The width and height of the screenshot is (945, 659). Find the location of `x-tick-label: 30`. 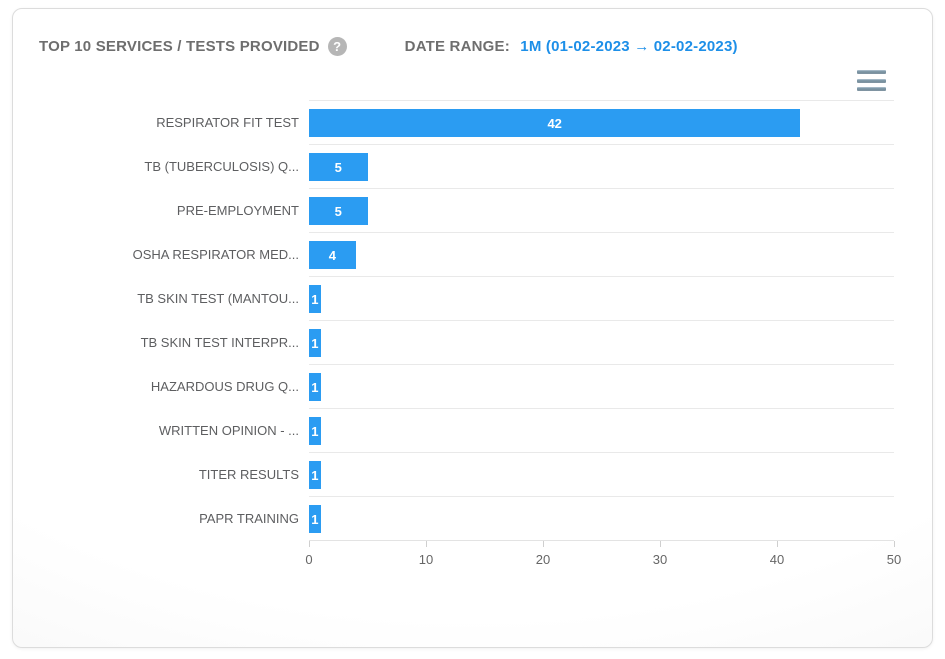

x-tick-label: 30 is located at coordinates (660, 559).